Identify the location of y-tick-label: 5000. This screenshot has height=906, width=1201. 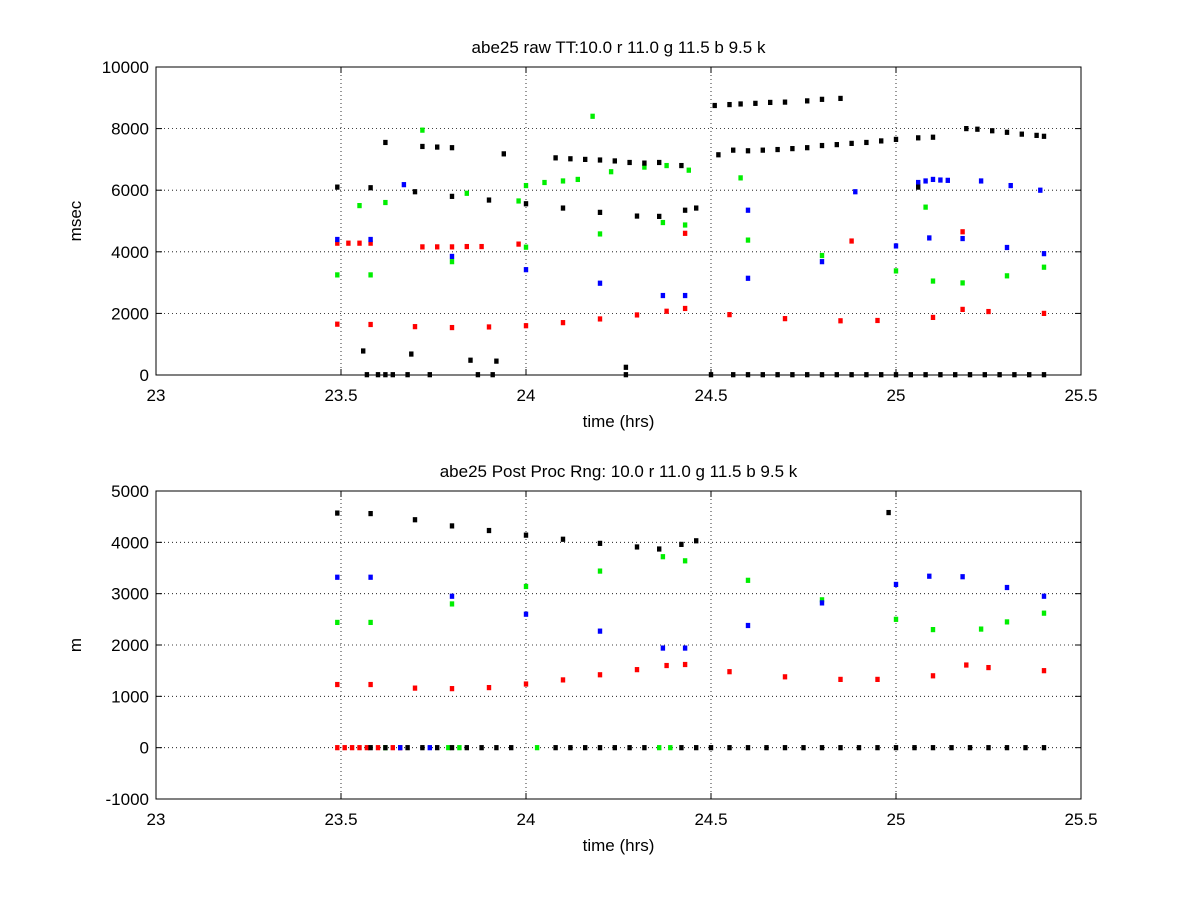
(130, 491).